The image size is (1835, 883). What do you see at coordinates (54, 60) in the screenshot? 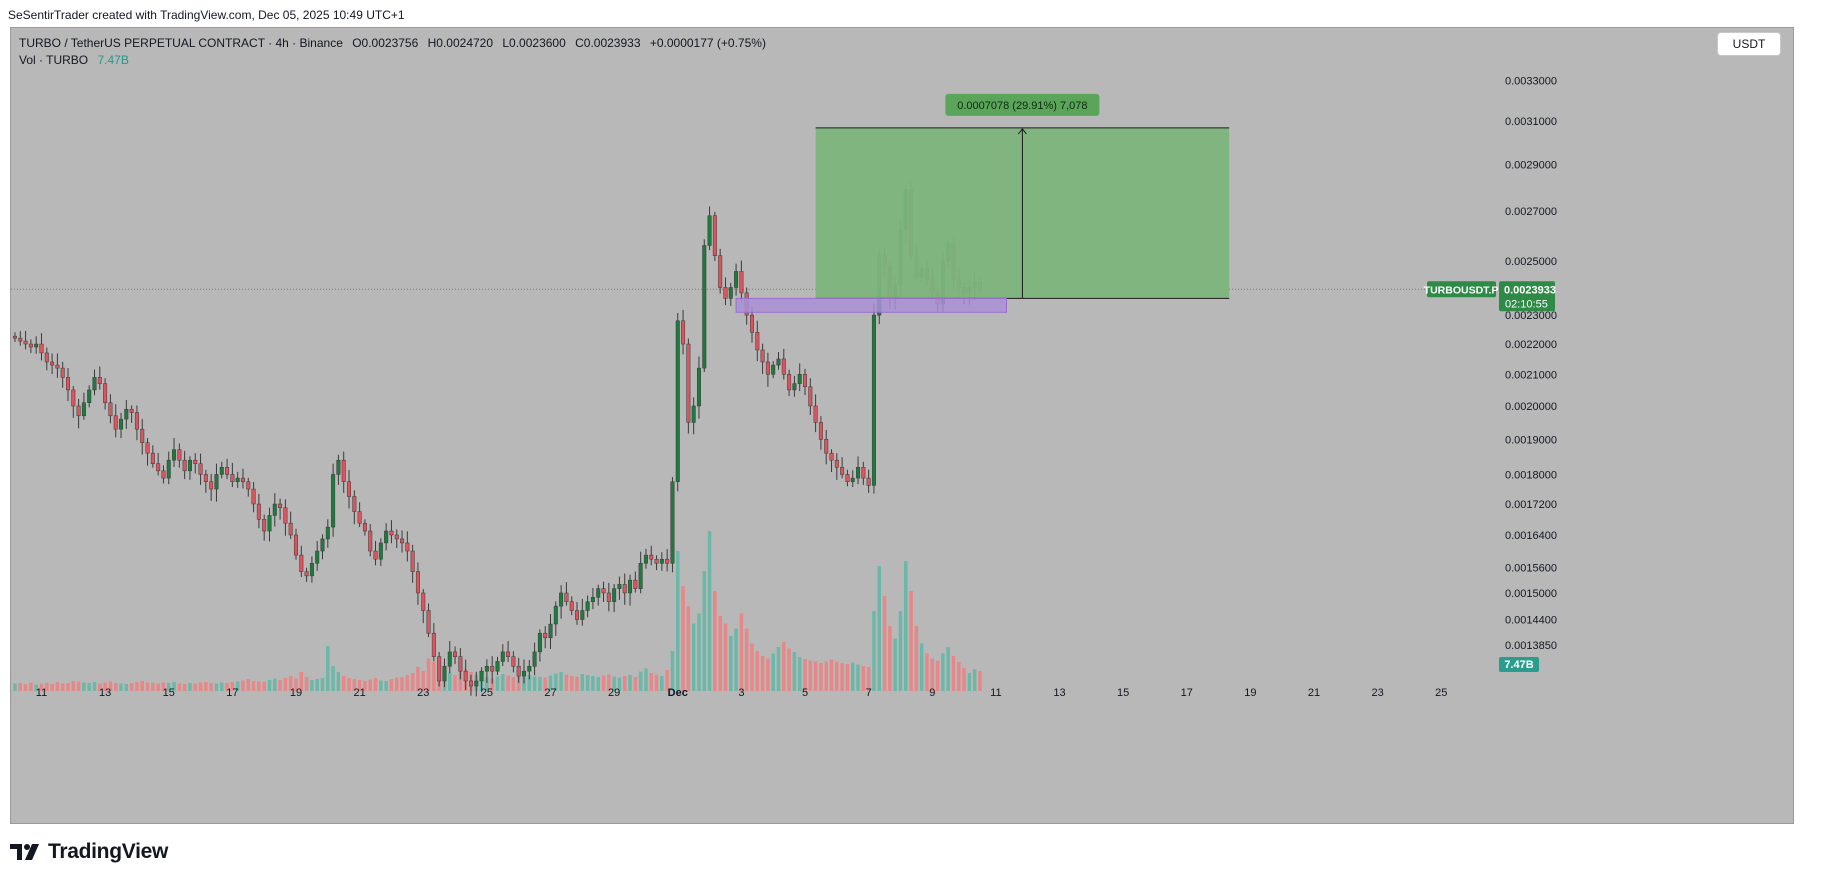
I see `volume-label: Vol · TURBO` at bounding box center [54, 60].